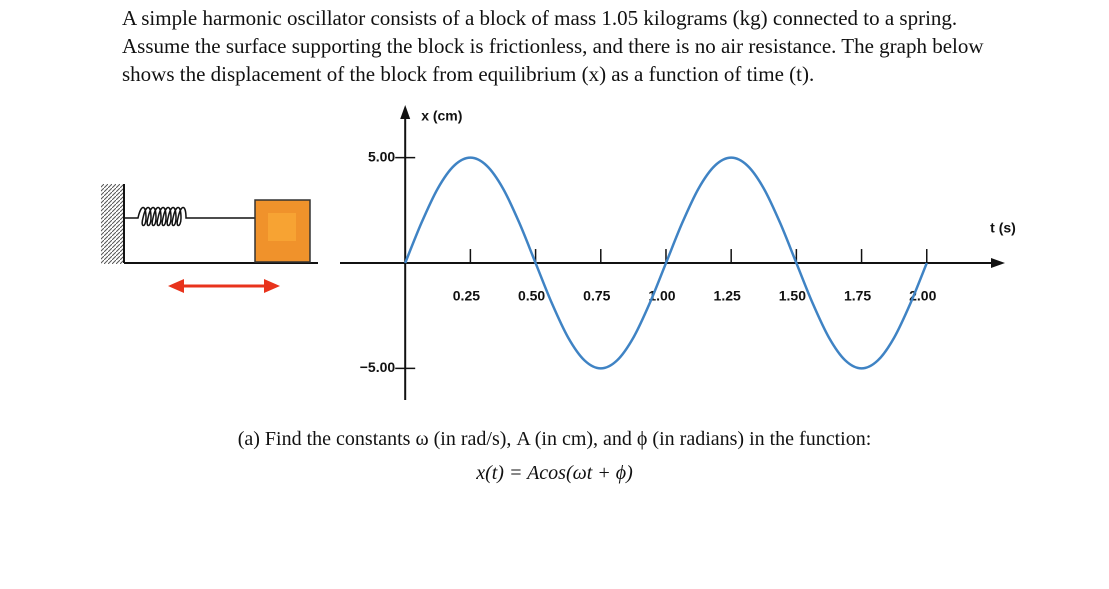 The height and width of the screenshot is (589, 1109). I want to click on spring, so click(189, 216).